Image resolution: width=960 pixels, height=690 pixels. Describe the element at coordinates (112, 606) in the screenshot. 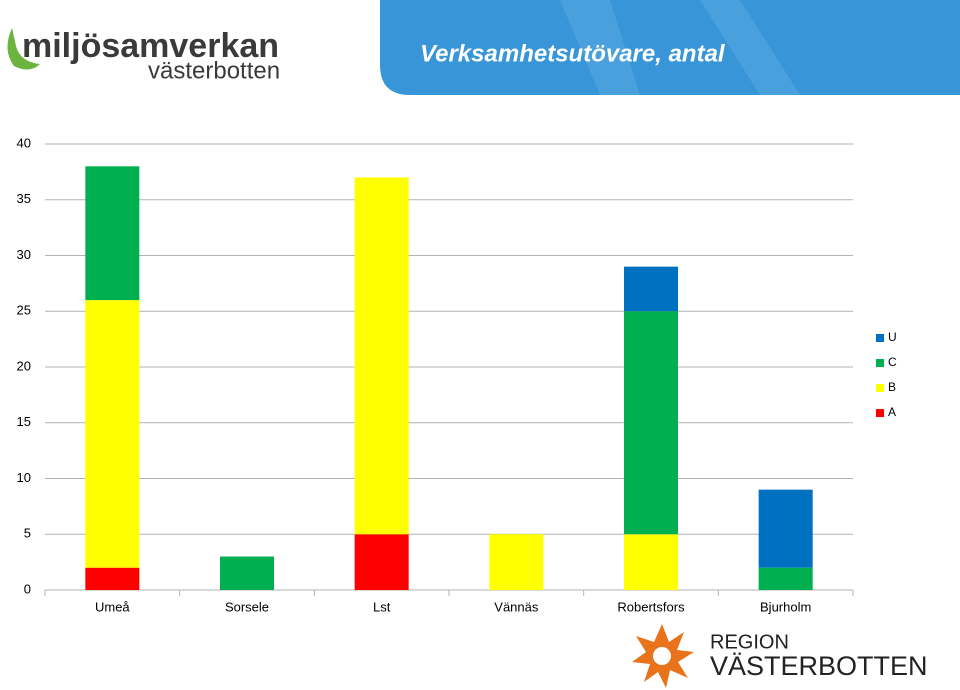

I see `x-tick-label: Umeå` at that location.